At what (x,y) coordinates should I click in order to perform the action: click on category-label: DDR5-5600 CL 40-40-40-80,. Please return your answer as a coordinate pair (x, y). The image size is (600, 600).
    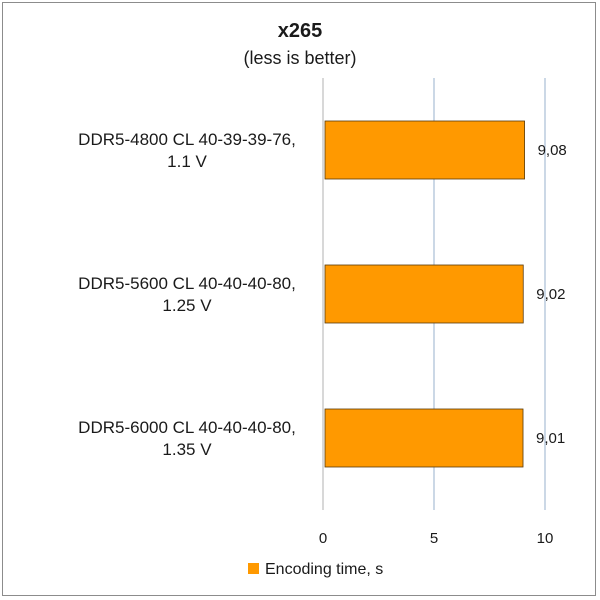
    Looking at the image, I should click on (187, 283).